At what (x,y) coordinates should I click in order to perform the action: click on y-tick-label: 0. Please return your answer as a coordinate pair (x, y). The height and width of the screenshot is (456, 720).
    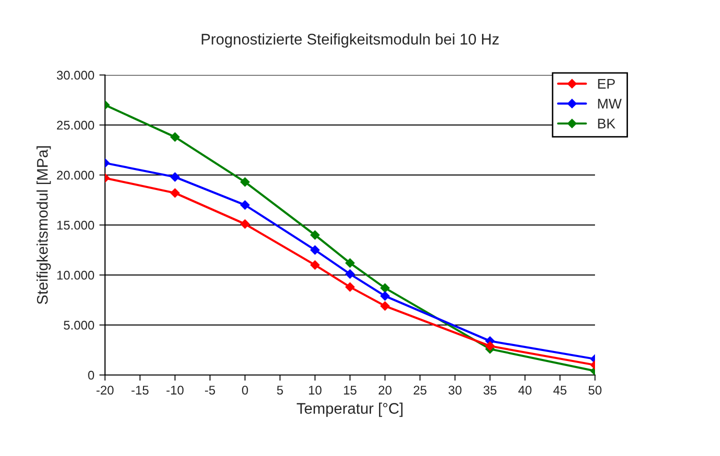
    Looking at the image, I should click on (91, 375).